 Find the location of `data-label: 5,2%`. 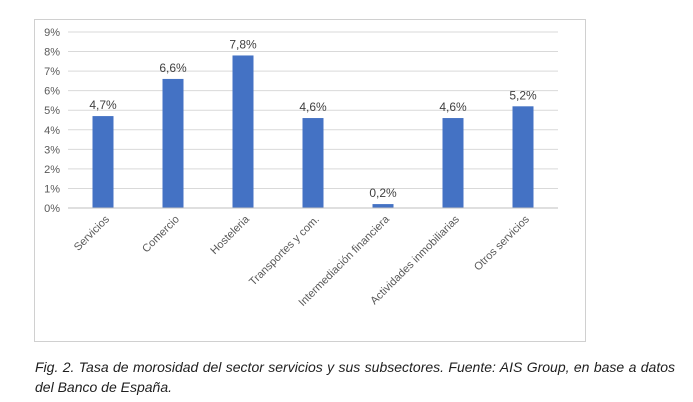

data-label: 5,2% is located at coordinates (523, 95).